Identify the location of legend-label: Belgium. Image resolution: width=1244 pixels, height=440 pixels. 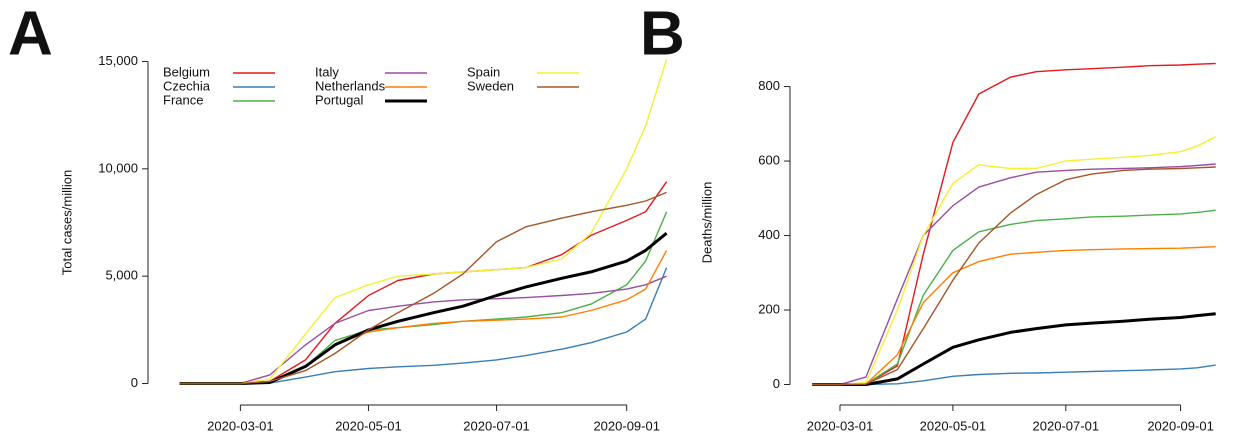
(186, 71).